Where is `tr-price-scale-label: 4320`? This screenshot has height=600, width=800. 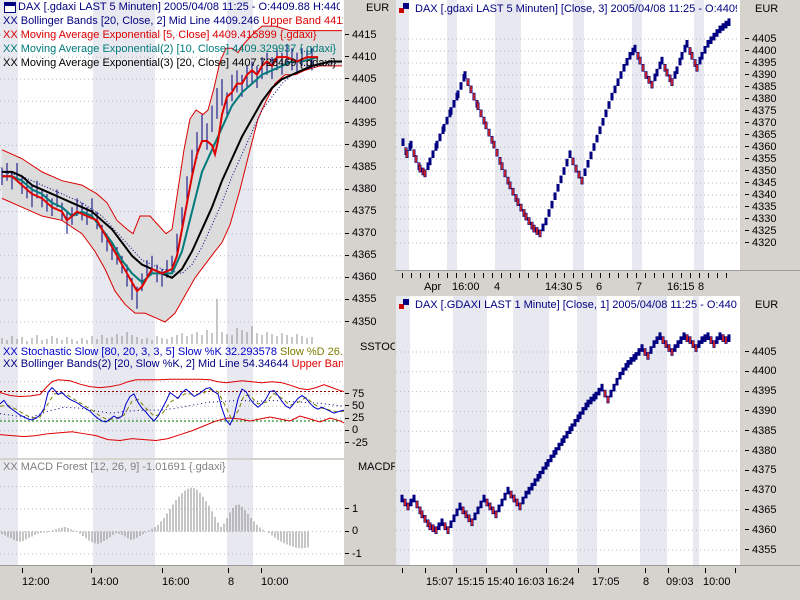
tr-price-scale-label: 4320 is located at coordinates (760, 242).